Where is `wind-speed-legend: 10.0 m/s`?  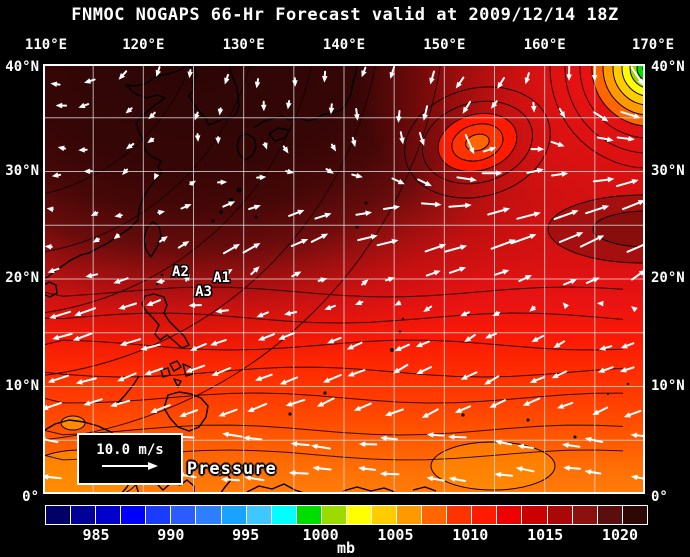
wind-speed-legend: 10.0 m/s is located at coordinates (130, 459).